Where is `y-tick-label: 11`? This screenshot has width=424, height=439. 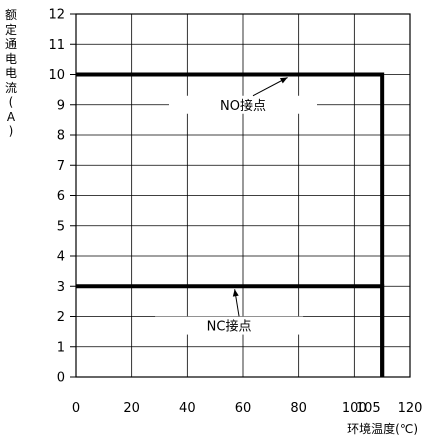
y-tick-label: 11 is located at coordinates (56, 45).